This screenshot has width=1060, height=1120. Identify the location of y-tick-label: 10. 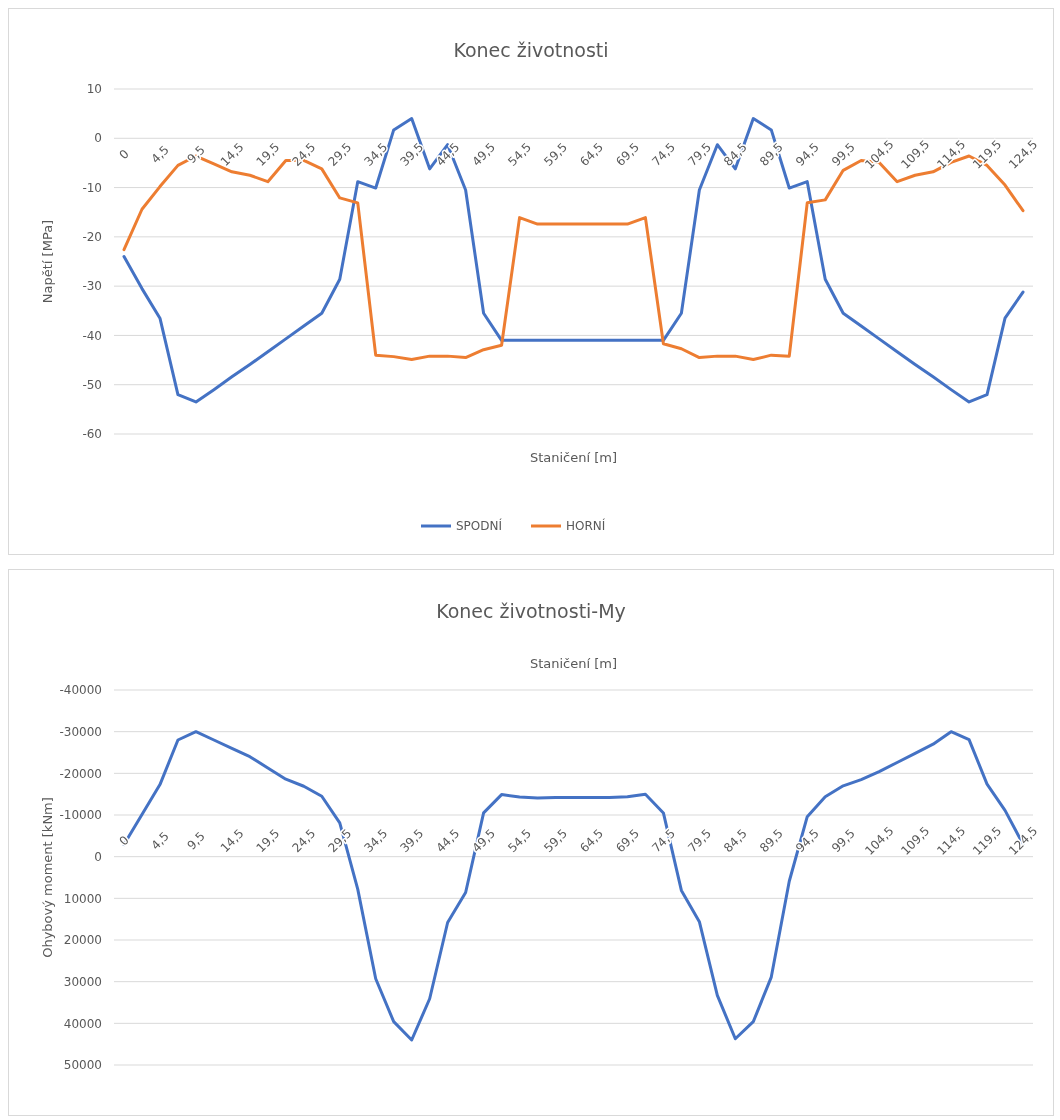
(94, 89).